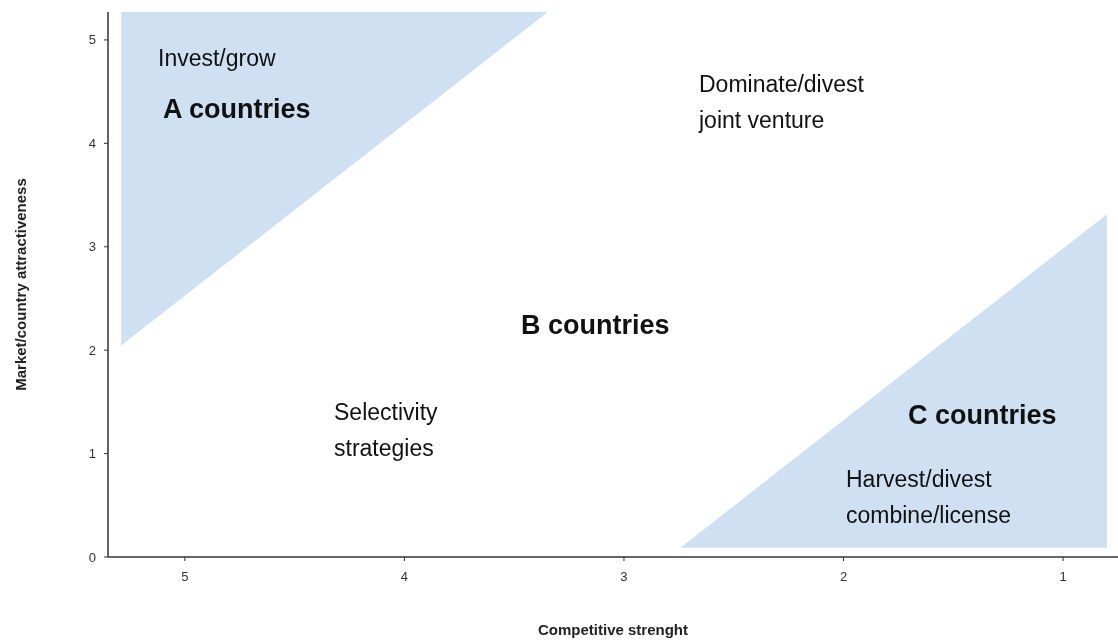 Image resolution: width=1118 pixels, height=643 pixels. I want to click on annotation: joint venture, so click(761, 120).